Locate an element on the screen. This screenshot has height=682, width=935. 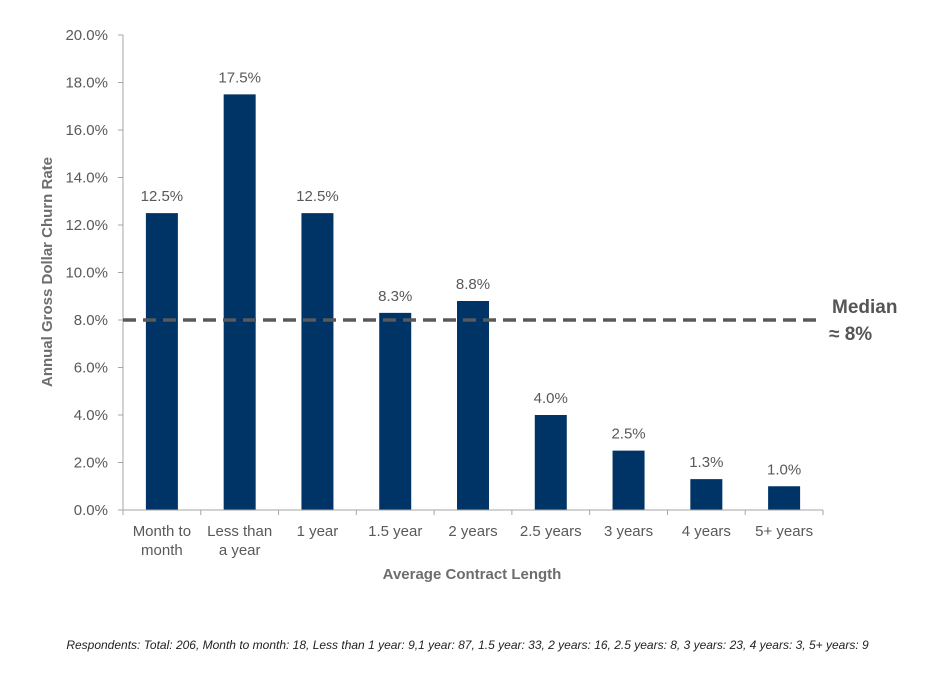
bar-data-label: 17.5% is located at coordinates (239, 77).